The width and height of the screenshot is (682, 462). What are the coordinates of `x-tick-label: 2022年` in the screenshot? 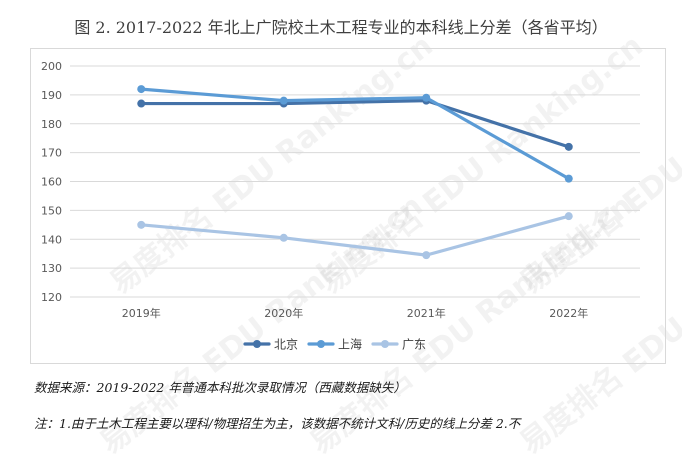 It's located at (568, 313).